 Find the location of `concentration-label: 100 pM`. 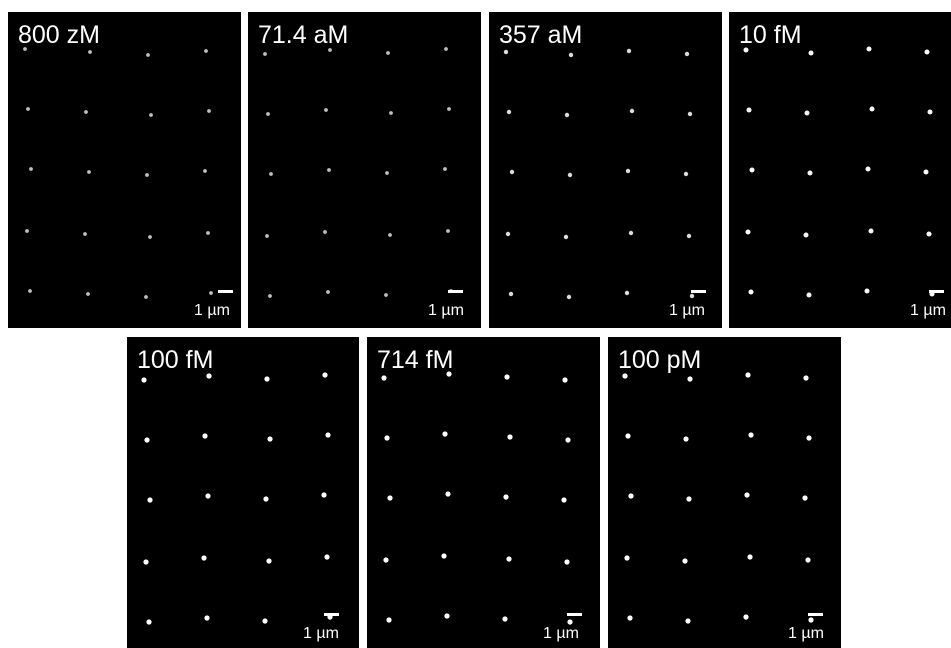

concentration-label: 100 pM is located at coordinates (660, 360).